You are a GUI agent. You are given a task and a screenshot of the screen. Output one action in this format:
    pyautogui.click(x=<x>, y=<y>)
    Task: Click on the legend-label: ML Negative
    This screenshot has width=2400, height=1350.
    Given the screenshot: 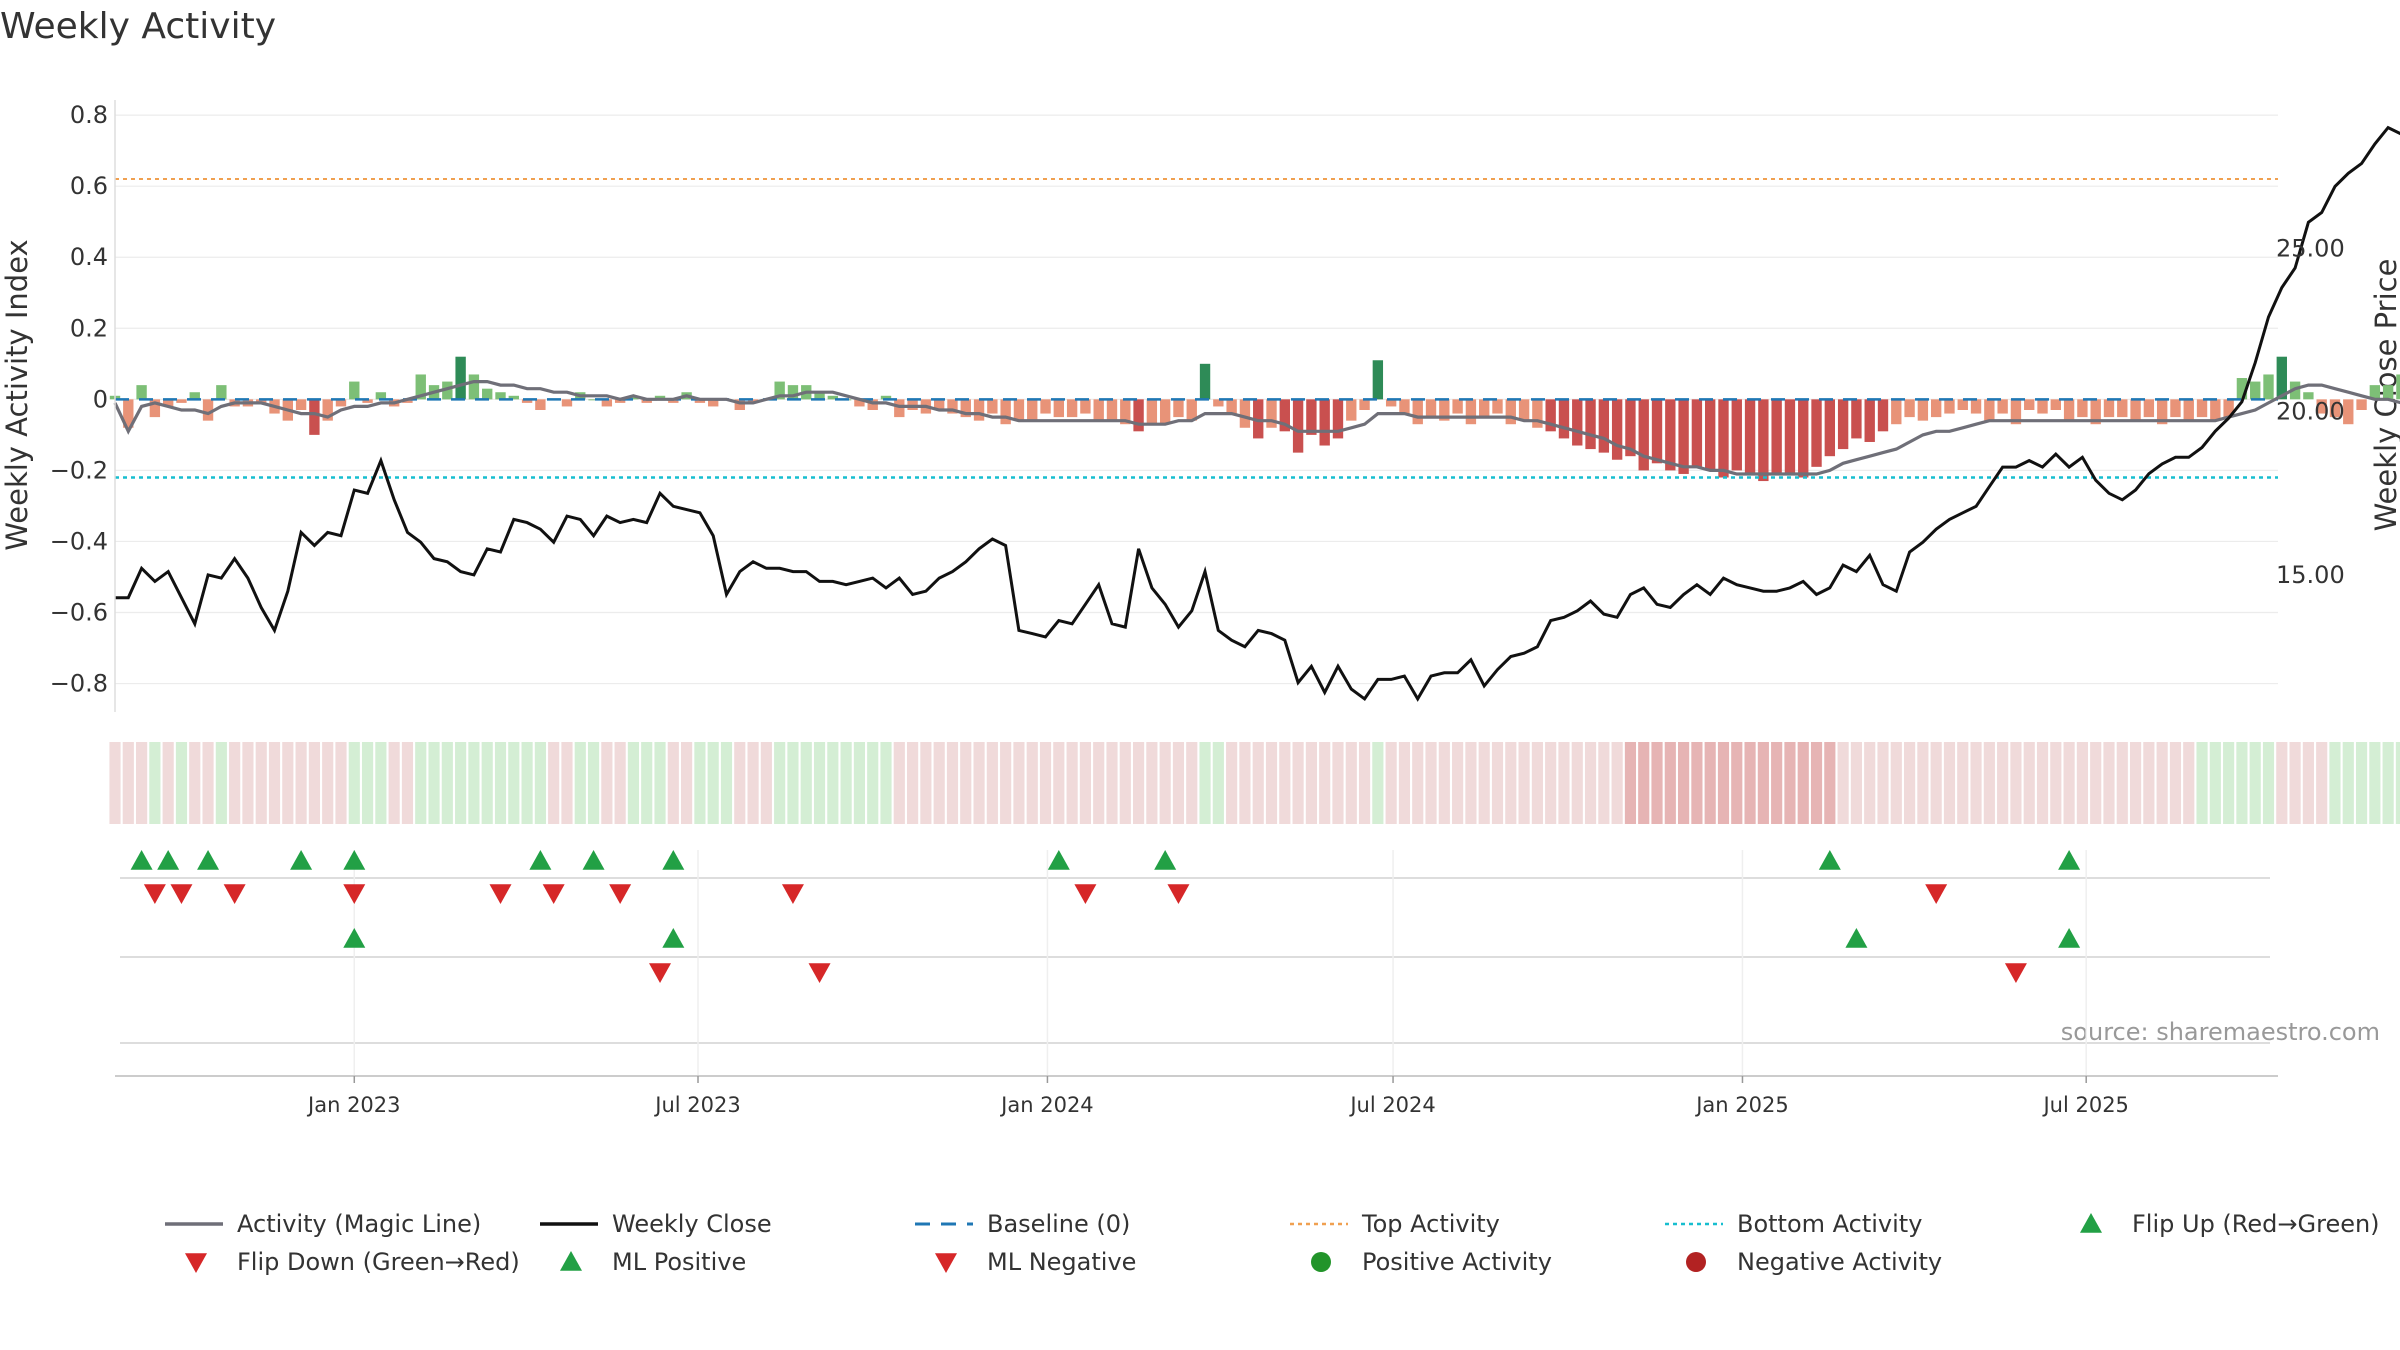 What is the action you would take?
    pyautogui.click(x=1061, y=1262)
    